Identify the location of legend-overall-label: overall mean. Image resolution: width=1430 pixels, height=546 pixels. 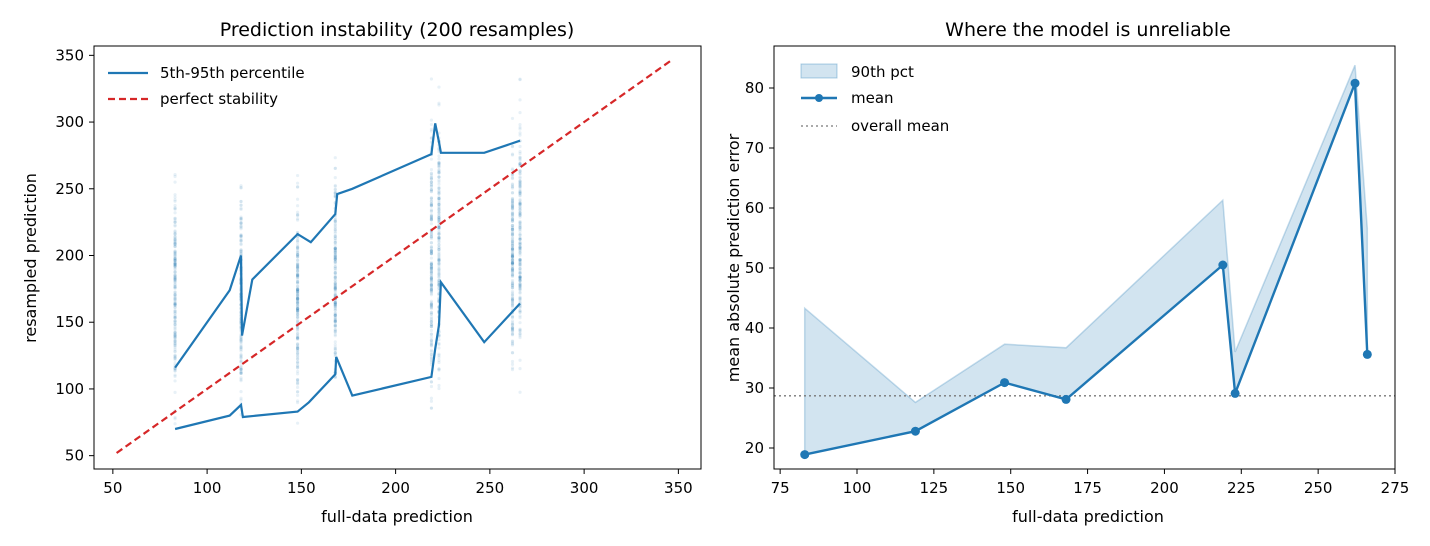
(900, 126).